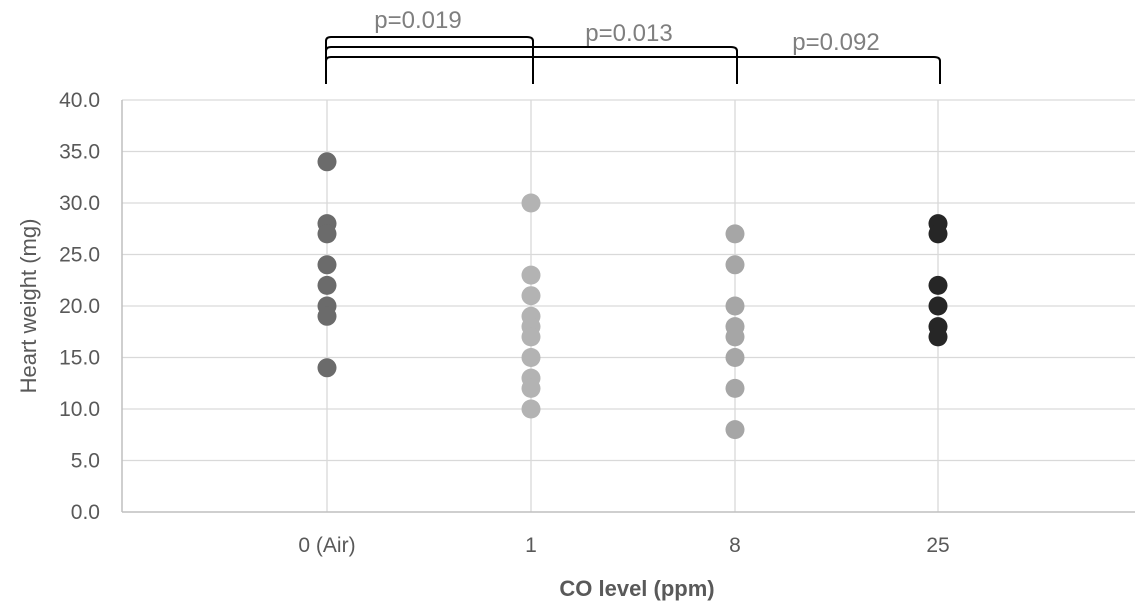 The width and height of the screenshot is (1135, 606). What do you see at coordinates (79, 152) in the screenshot?
I see `y-tick-label: 35.0` at bounding box center [79, 152].